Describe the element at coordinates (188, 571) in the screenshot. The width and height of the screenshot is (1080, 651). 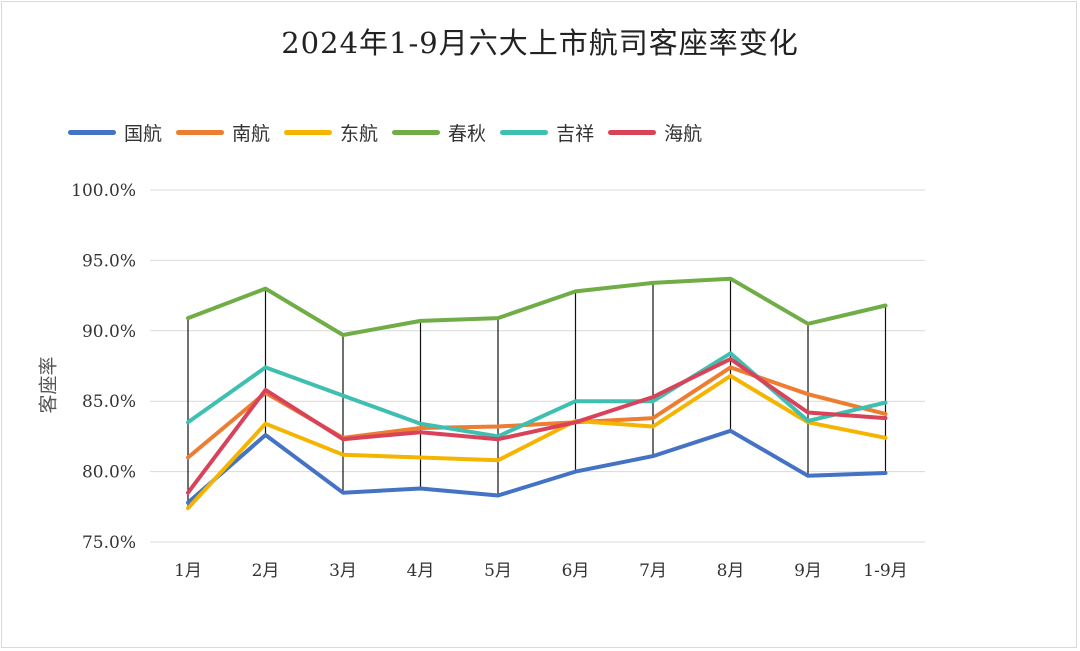
I see `x-tick-label: 1月` at that location.